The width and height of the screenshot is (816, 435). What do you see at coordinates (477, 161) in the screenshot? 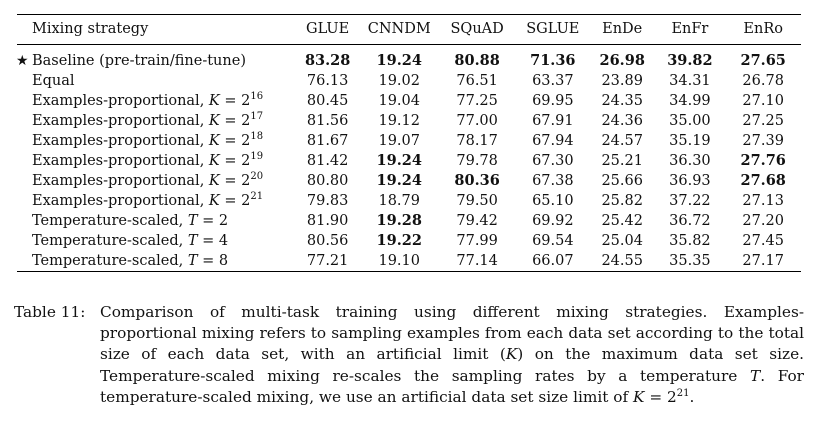
I see `score-cell: 79.78` at bounding box center [477, 161].